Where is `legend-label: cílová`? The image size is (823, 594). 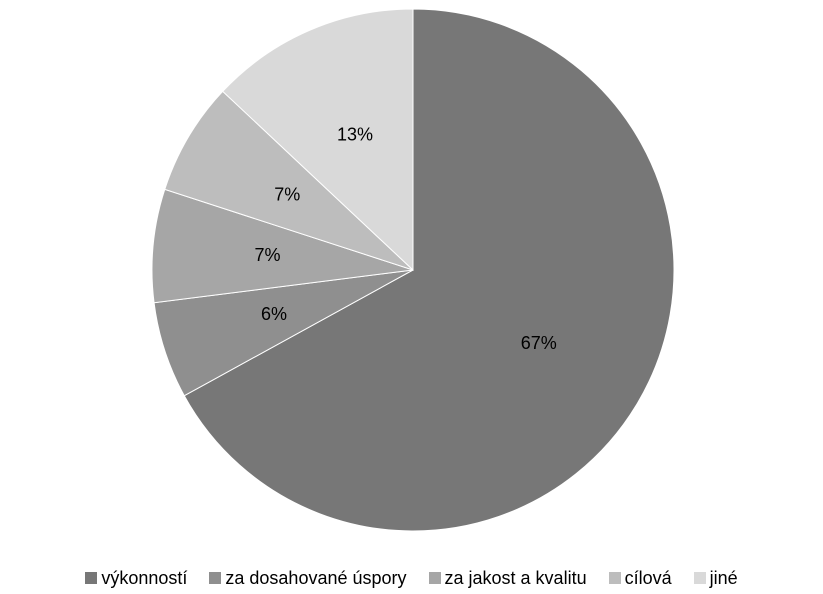 legend-label: cílová is located at coordinates (648, 577).